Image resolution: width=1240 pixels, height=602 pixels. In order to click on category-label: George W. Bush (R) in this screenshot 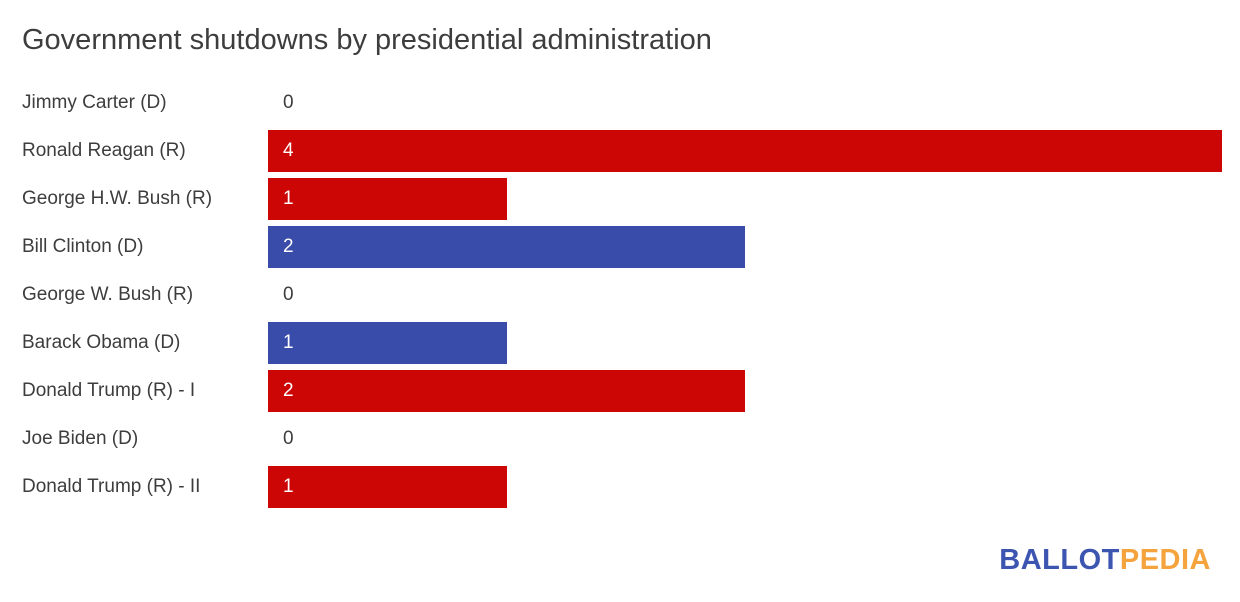, I will do `click(108, 294)`.